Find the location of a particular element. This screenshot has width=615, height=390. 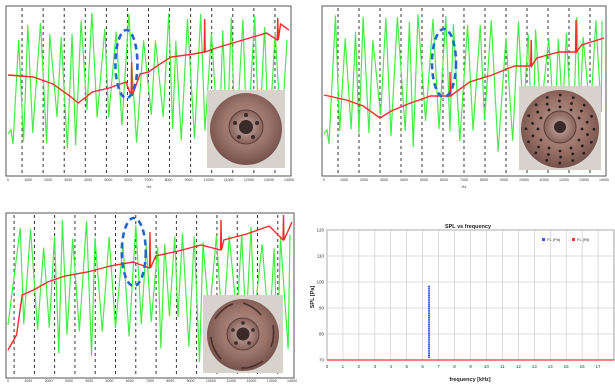

ytick-label: 90 is located at coordinates (322, 308).